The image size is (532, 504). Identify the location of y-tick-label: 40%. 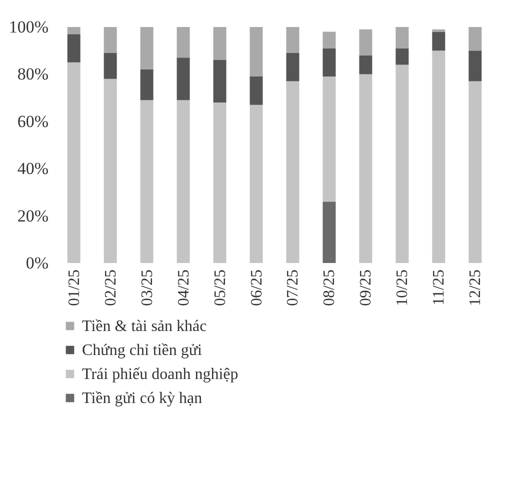
(32, 168).